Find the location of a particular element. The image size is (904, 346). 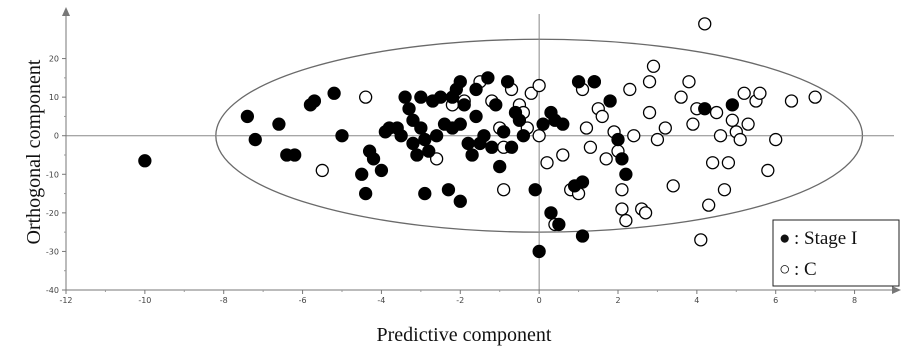

x-tick-label: -2 is located at coordinates (460, 300).